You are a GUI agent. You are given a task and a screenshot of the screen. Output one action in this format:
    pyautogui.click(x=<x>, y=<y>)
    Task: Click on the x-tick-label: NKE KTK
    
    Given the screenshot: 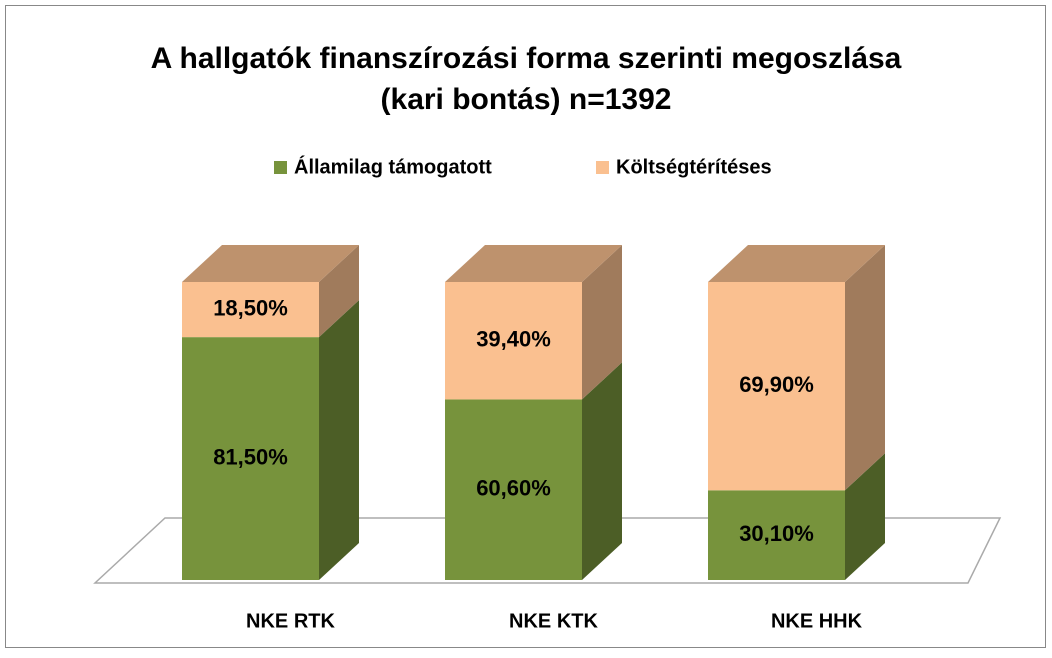 What is the action you would take?
    pyautogui.click(x=553, y=621)
    